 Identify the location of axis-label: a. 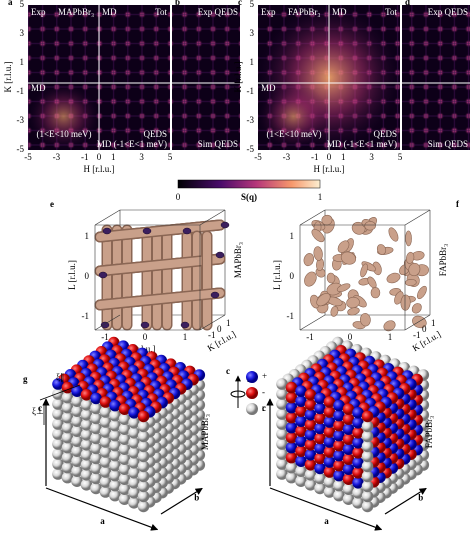
(102, 521).